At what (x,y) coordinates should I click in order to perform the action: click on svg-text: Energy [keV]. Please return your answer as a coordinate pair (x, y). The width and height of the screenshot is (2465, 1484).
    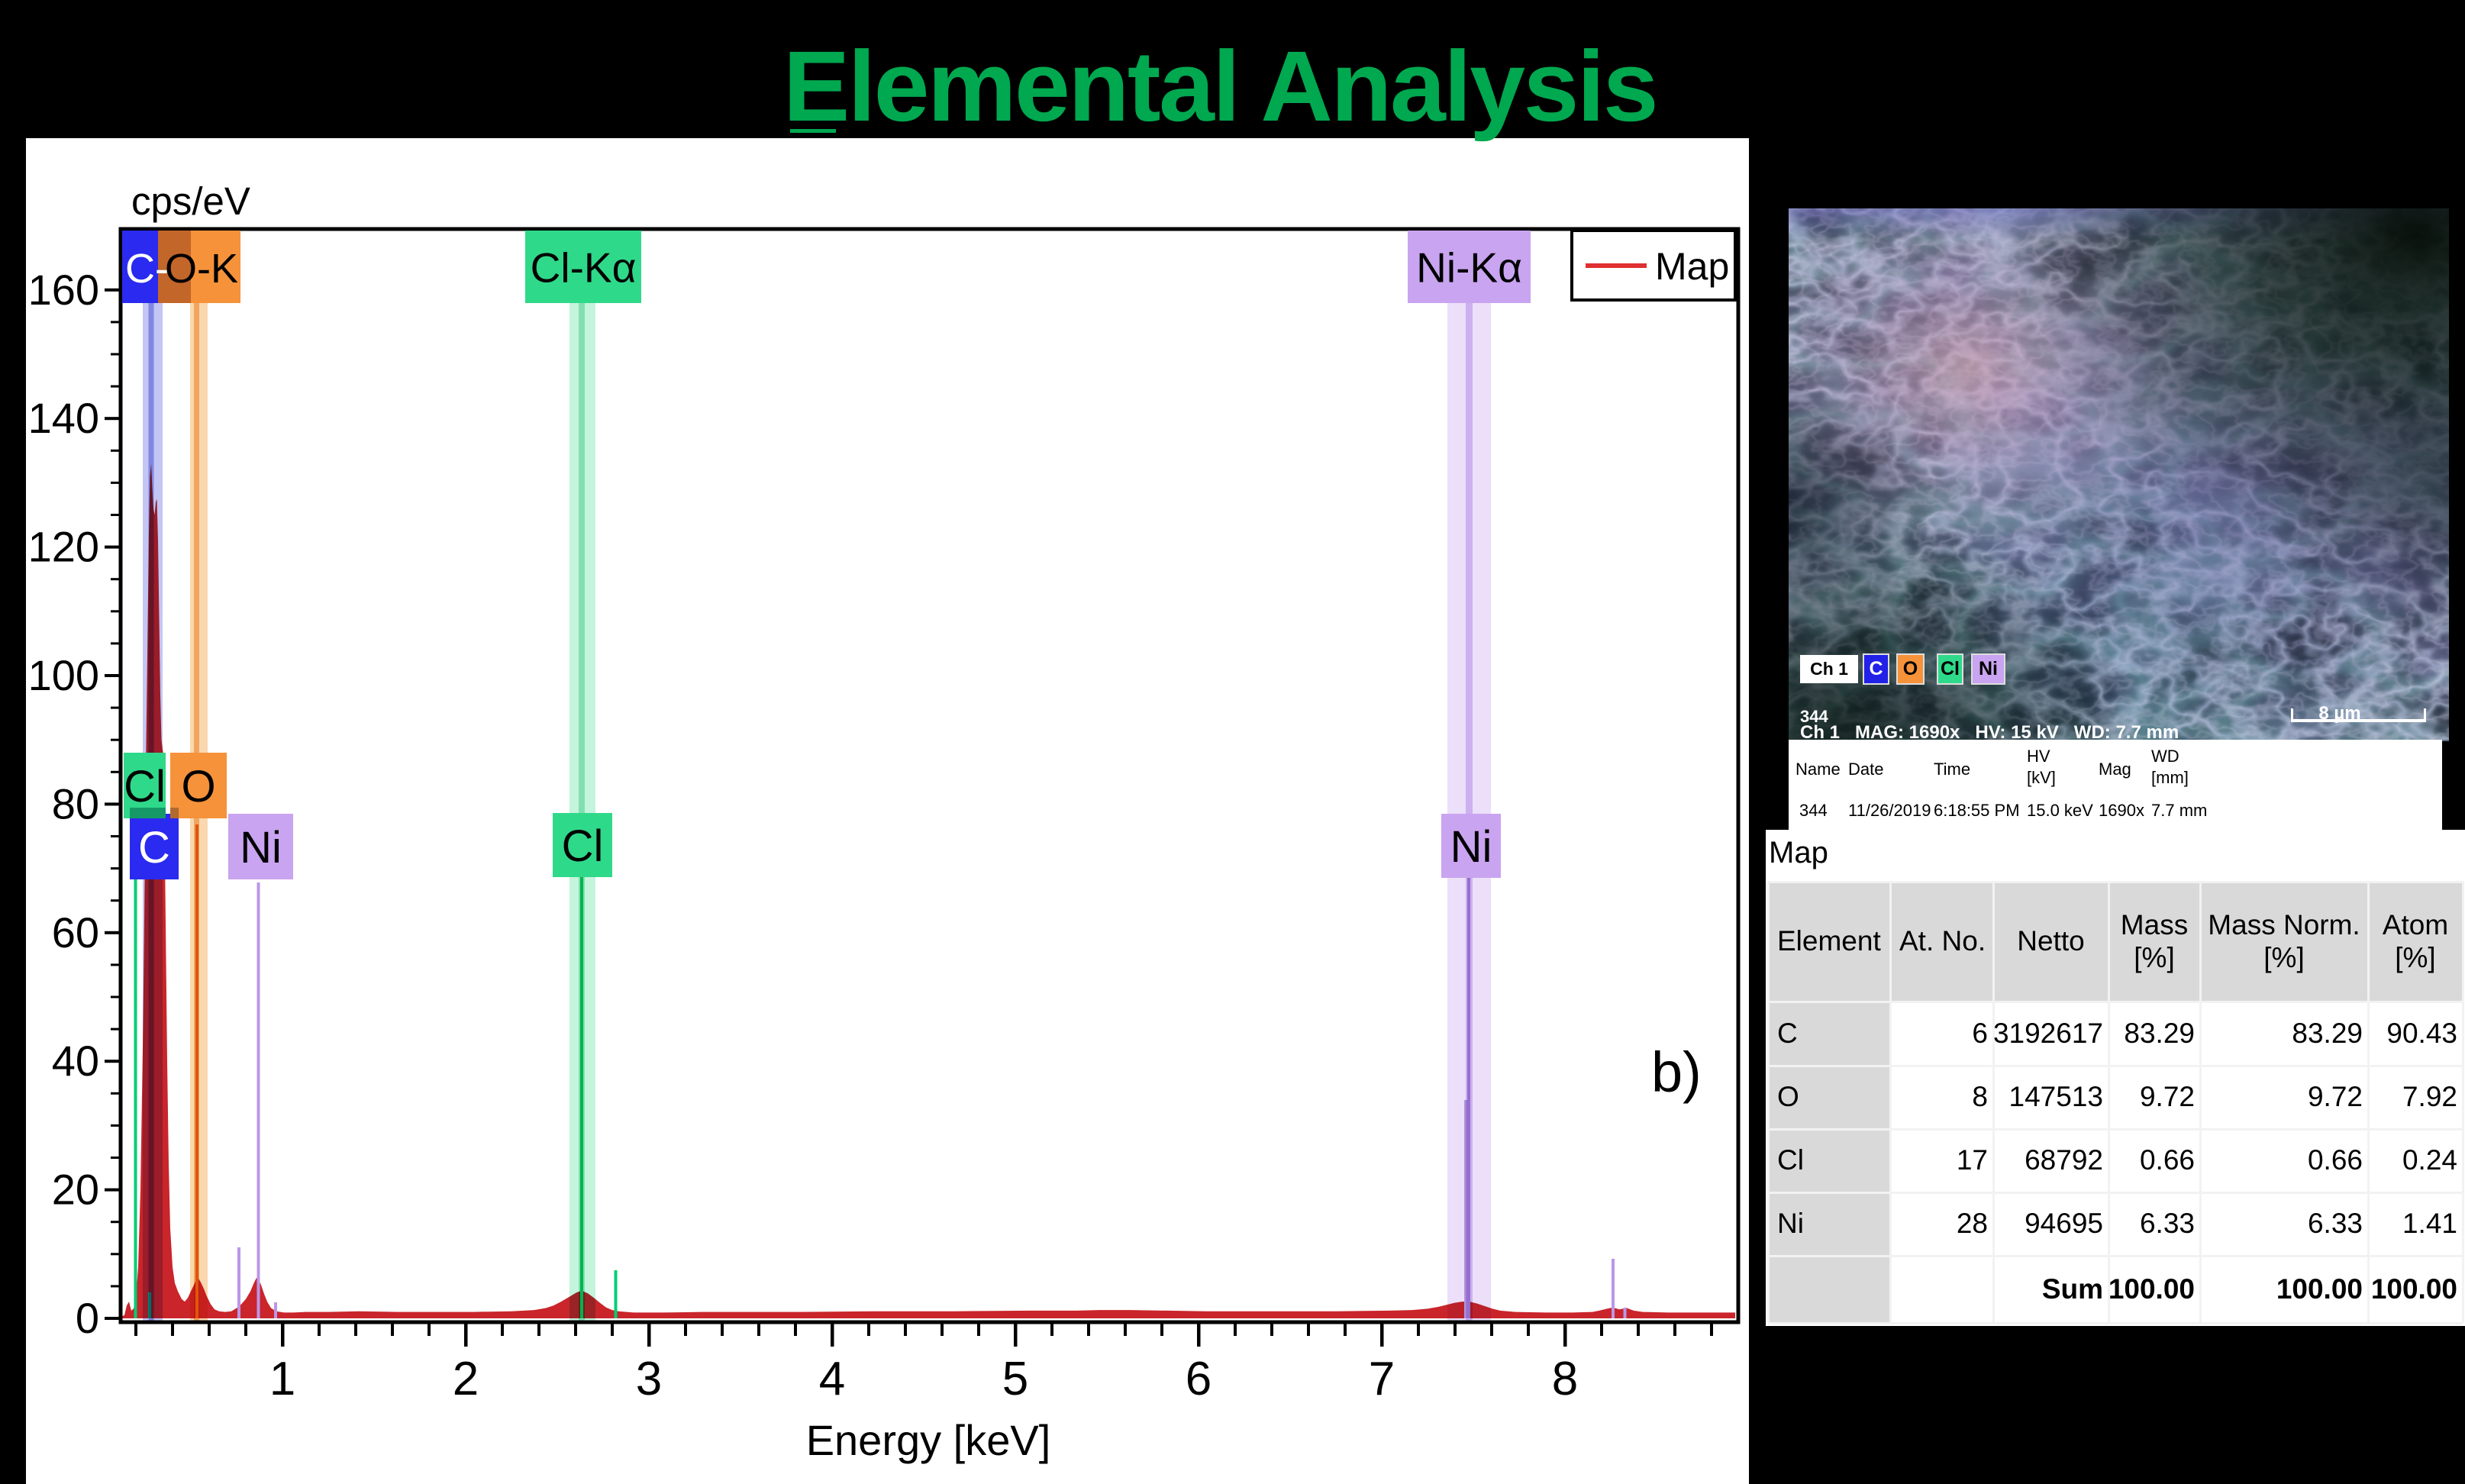
    Looking at the image, I should click on (928, 1440).